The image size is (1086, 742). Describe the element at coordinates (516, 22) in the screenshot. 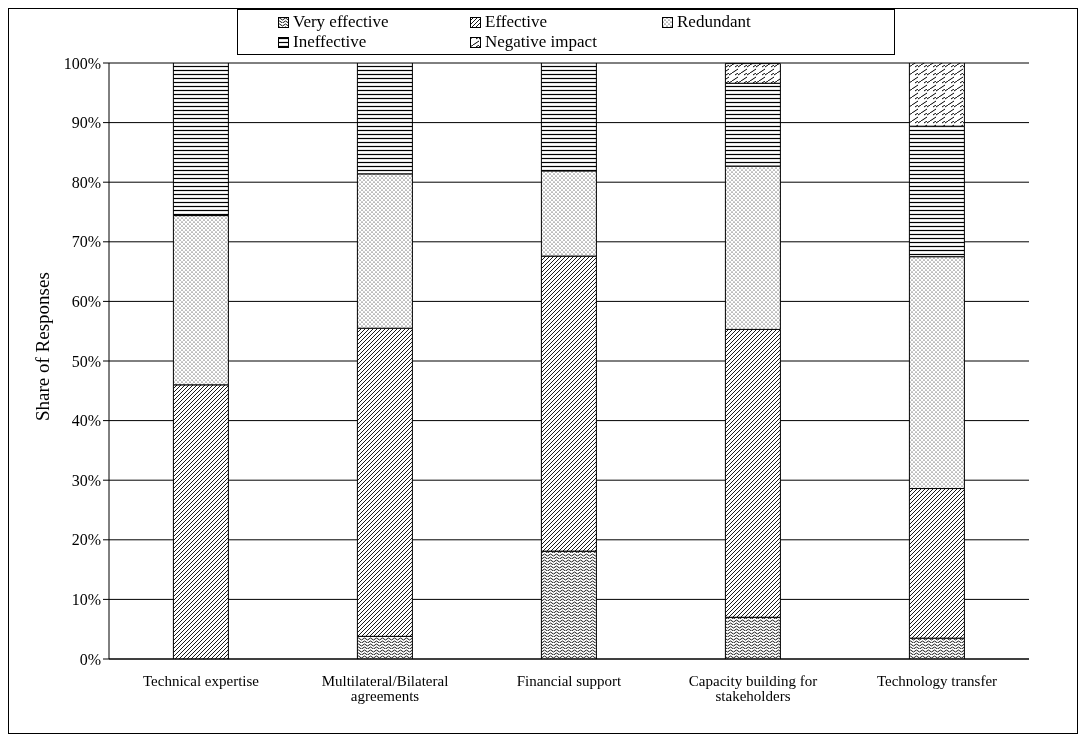

I see `legend-label: Effective` at that location.